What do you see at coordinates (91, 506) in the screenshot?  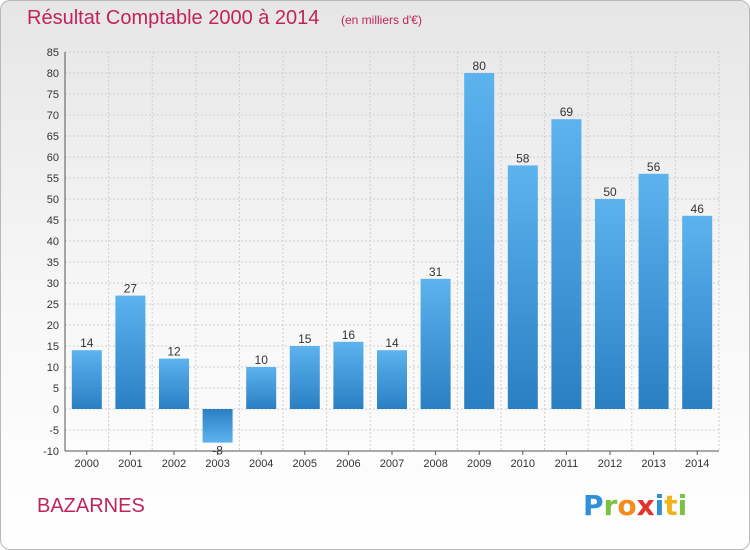 I see `town-name: BAZARNES` at bounding box center [91, 506].